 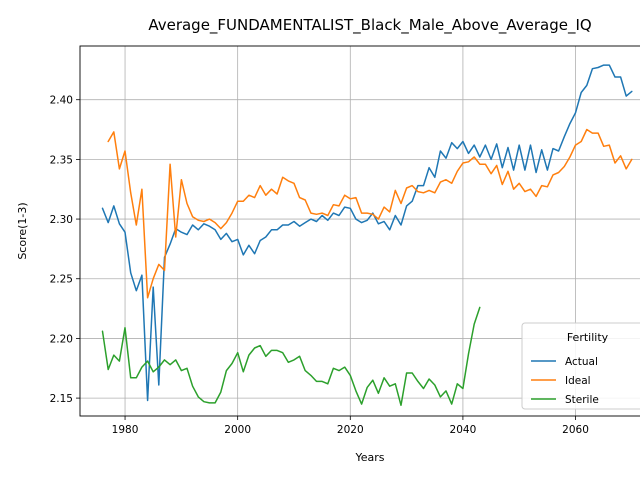 I want to click on x-tick-label: 2060, so click(x=575, y=430).